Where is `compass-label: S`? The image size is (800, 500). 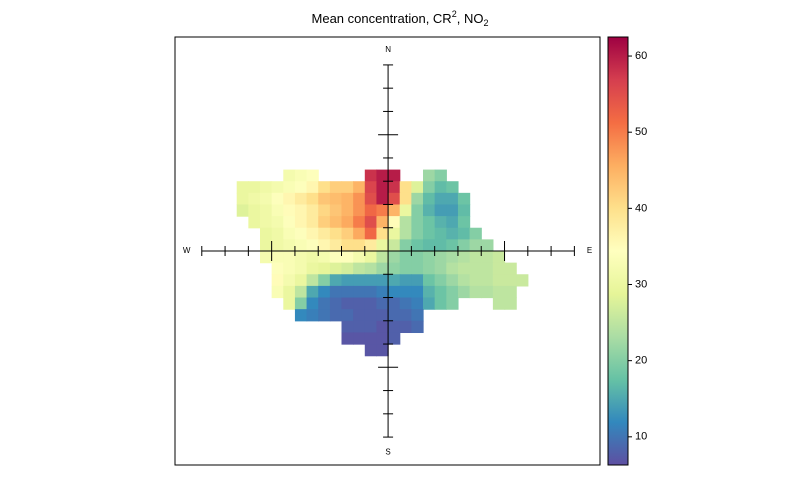 compass-label: S is located at coordinates (387, 451).